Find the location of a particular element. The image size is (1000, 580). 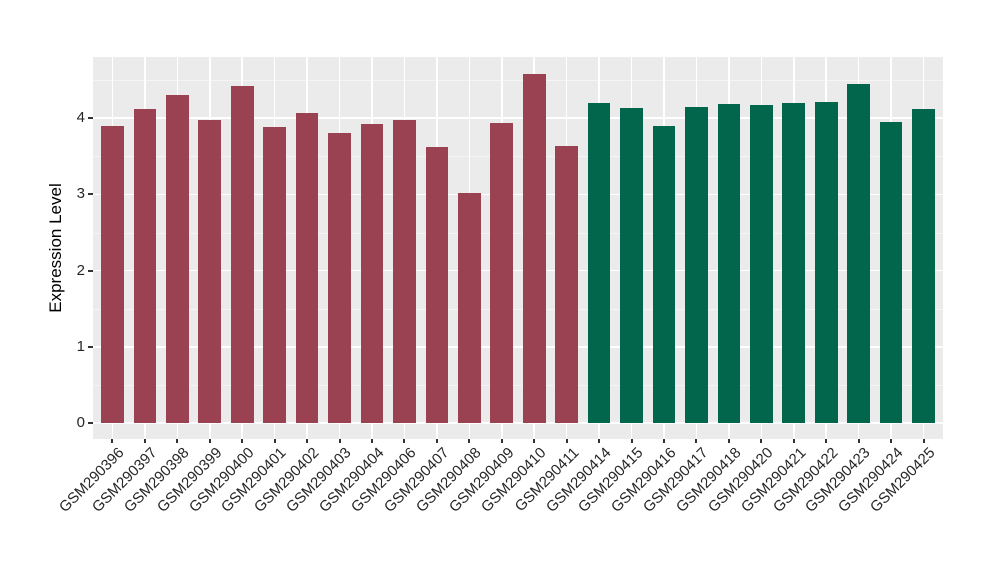

bar-GSM290404 is located at coordinates (372, 273).